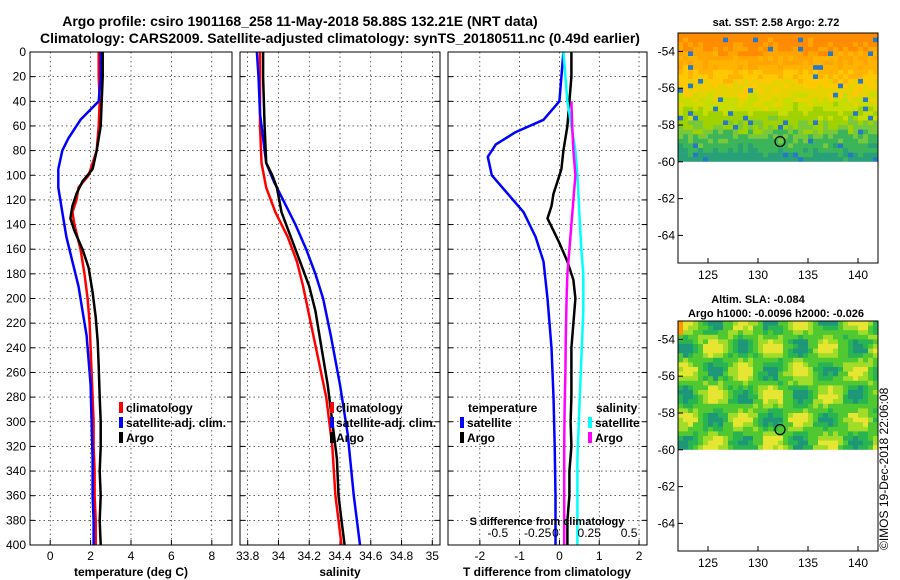  What do you see at coordinates (16, 299) in the screenshot?
I see `depth-tick-label: 200` at bounding box center [16, 299].